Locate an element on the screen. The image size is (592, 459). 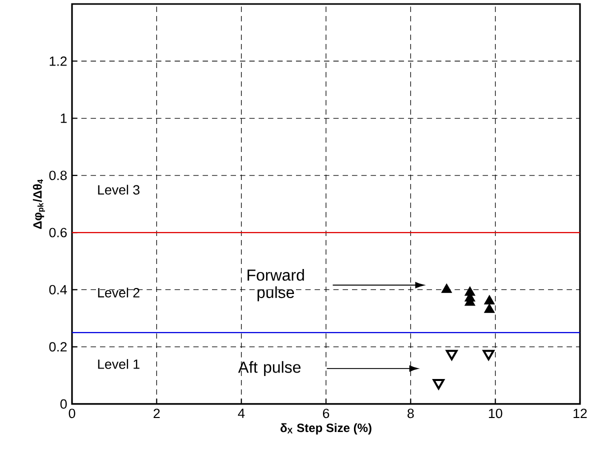
y-tick-label: 0.6 is located at coordinates (58, 233).